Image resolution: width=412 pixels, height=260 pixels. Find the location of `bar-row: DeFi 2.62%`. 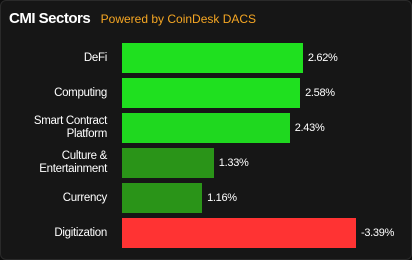

bar-row: DeFi 2.62% is located at coordinates (206, 58).